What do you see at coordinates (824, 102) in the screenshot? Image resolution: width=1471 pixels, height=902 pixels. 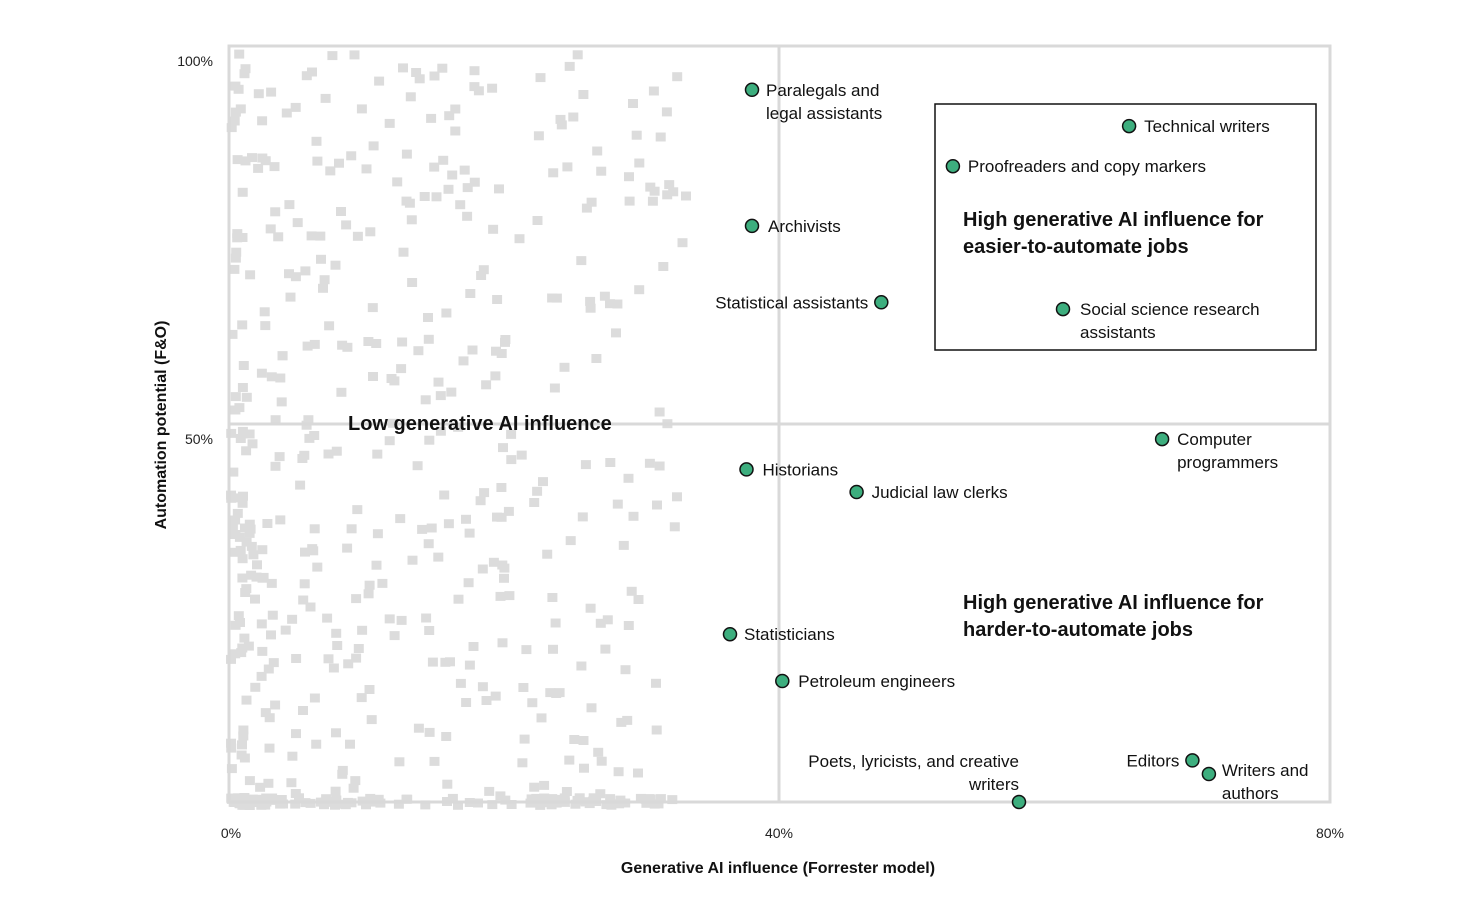 I see `point-label: Paralegals and legal assistants` at bounding box center [824, 102].